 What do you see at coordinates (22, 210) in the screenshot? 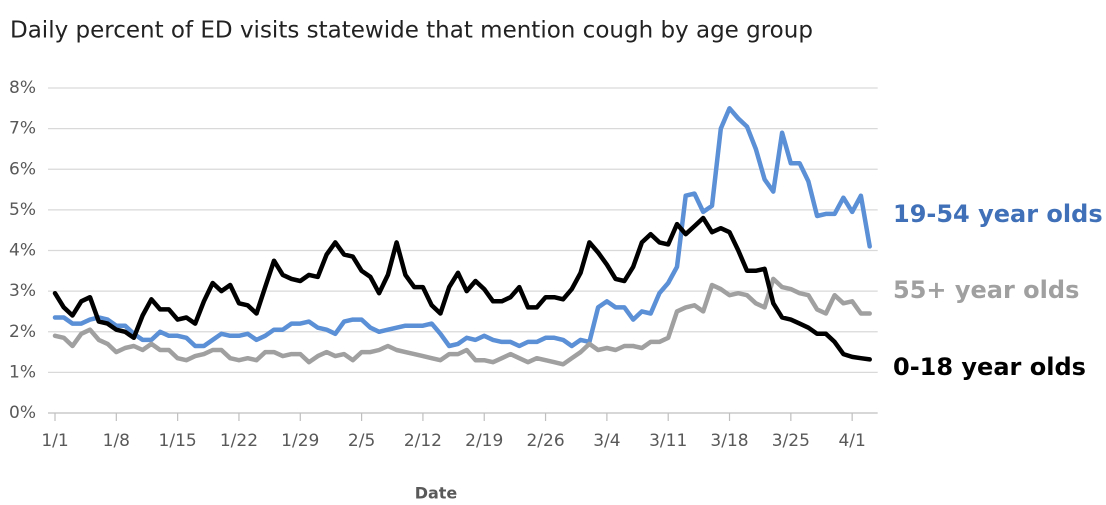
I see `y-tick-label: 5%` at bounding box center [22, 210].